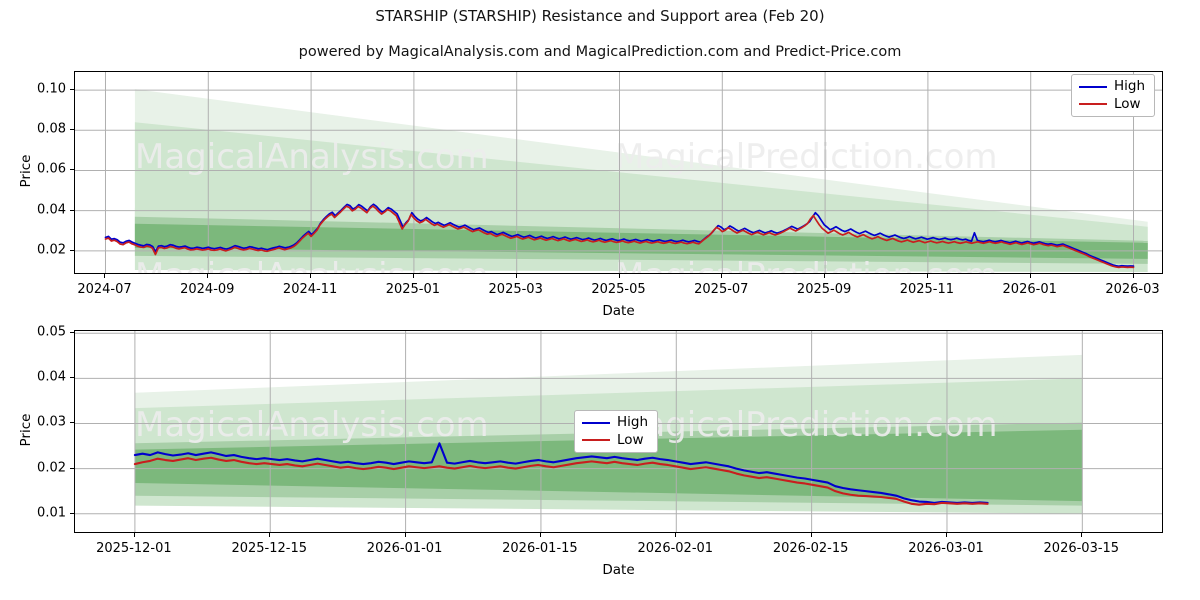  What do you see at coordinates (51, 332) in the screenshot?
I see `y-tick-label: 0.05` at bounding box center [51, 332].